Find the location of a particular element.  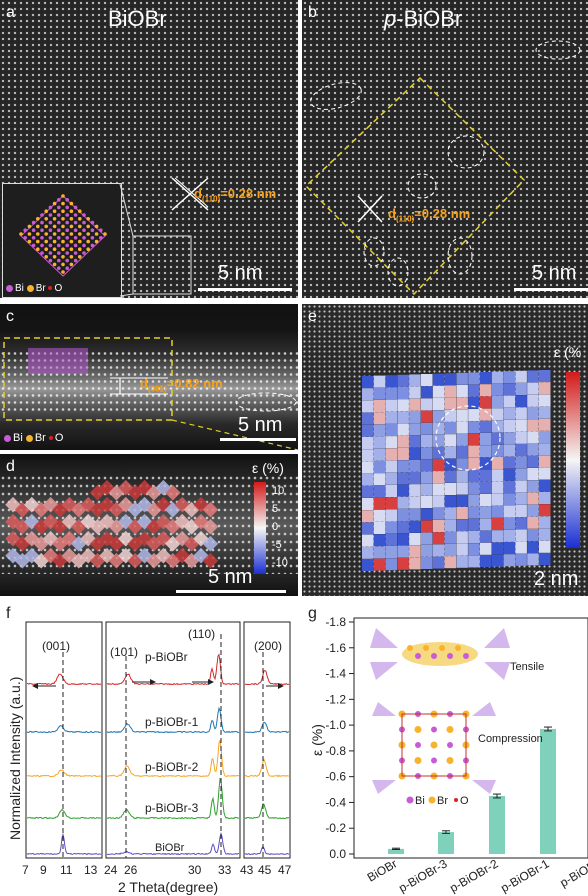

panel-e-strain-tiles is located at coordinates (456, 470).